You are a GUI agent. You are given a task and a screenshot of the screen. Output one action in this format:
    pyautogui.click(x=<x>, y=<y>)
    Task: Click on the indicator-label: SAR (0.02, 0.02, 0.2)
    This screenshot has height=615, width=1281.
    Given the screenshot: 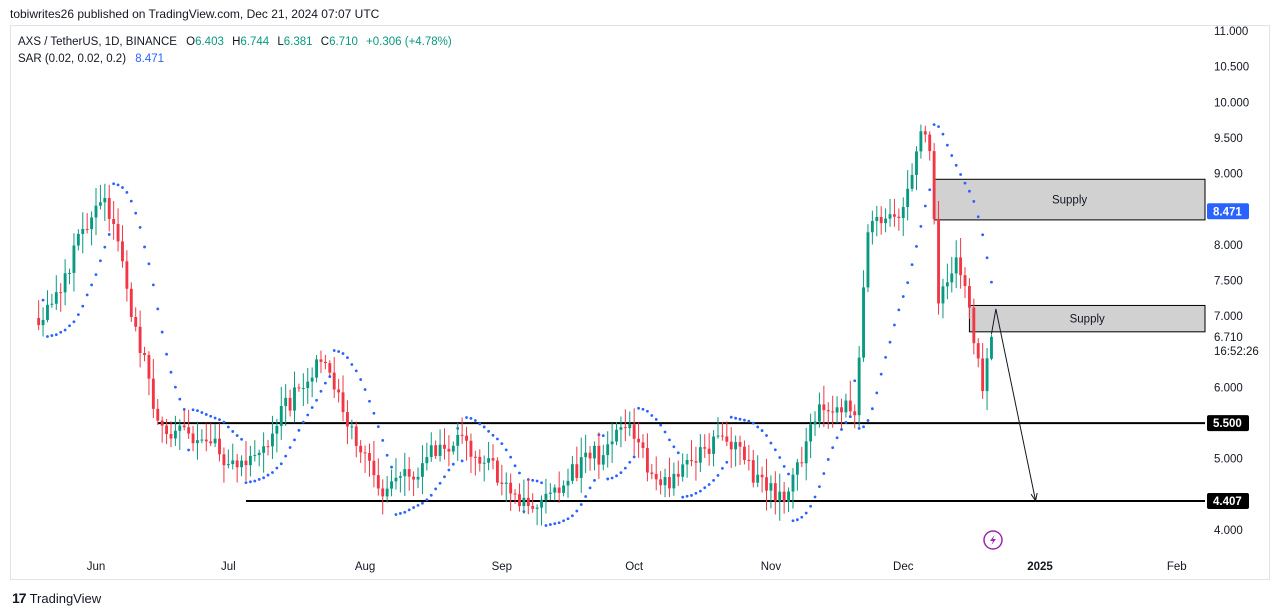 What is the action you would take?
    pyautogui.click(x=72, y=59)
    